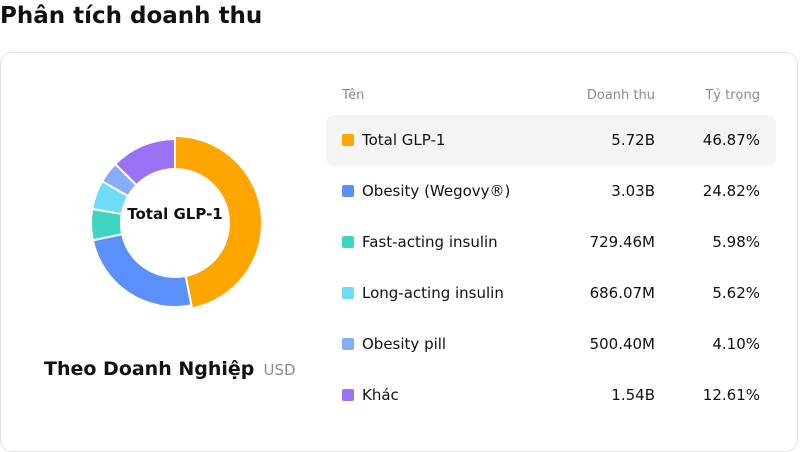 This screenshot has height=452, width=800. Describe the element at coordinates (731, 395) in the screenshot. I see `row-share: 12.61%` at that location.